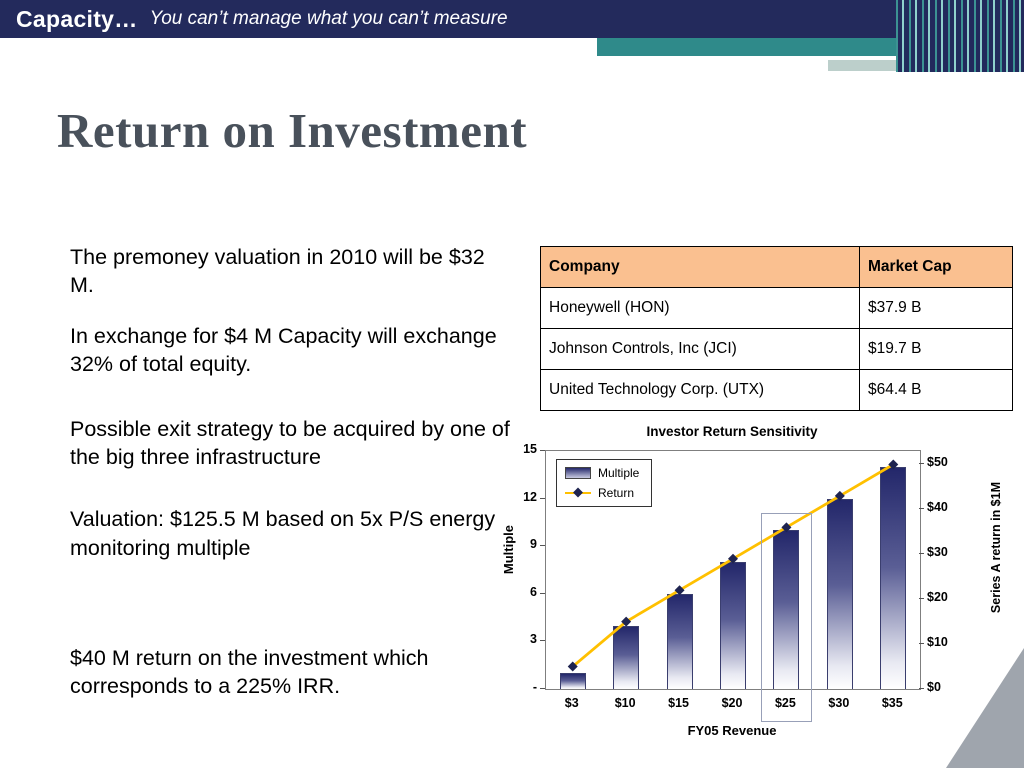  I want to click on x-axis-tick-label: $10, so click(625, 703).